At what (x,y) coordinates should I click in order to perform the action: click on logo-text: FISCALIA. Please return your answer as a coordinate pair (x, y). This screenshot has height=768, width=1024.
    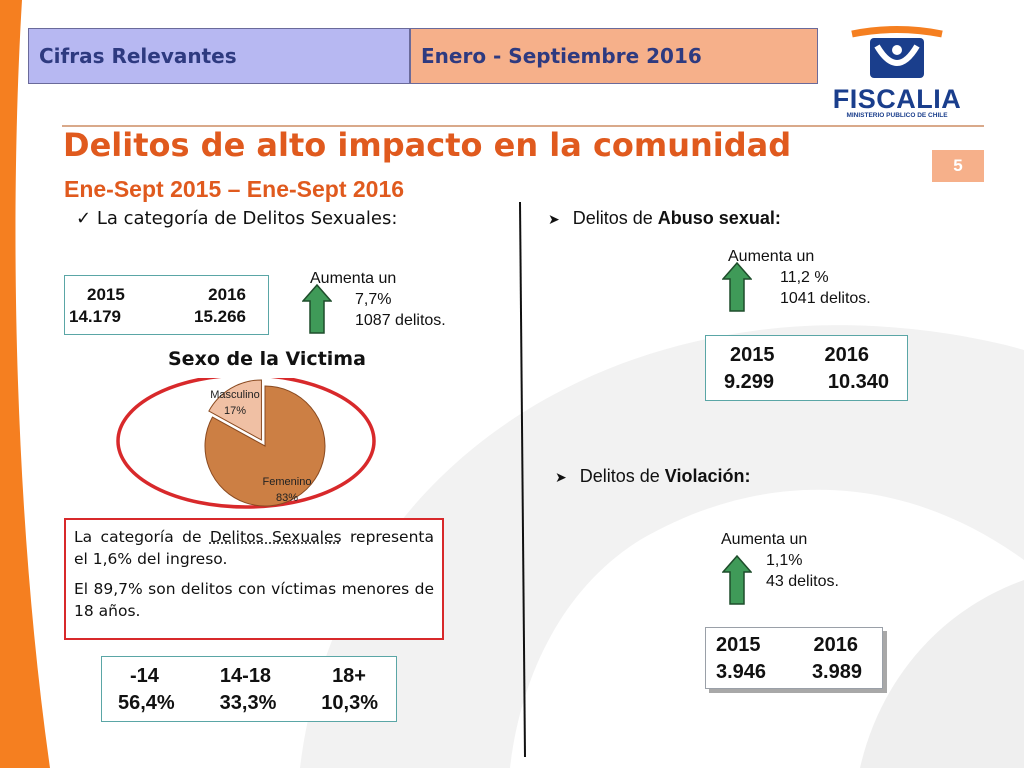
    Looking at the image, I should click on (897, 99).